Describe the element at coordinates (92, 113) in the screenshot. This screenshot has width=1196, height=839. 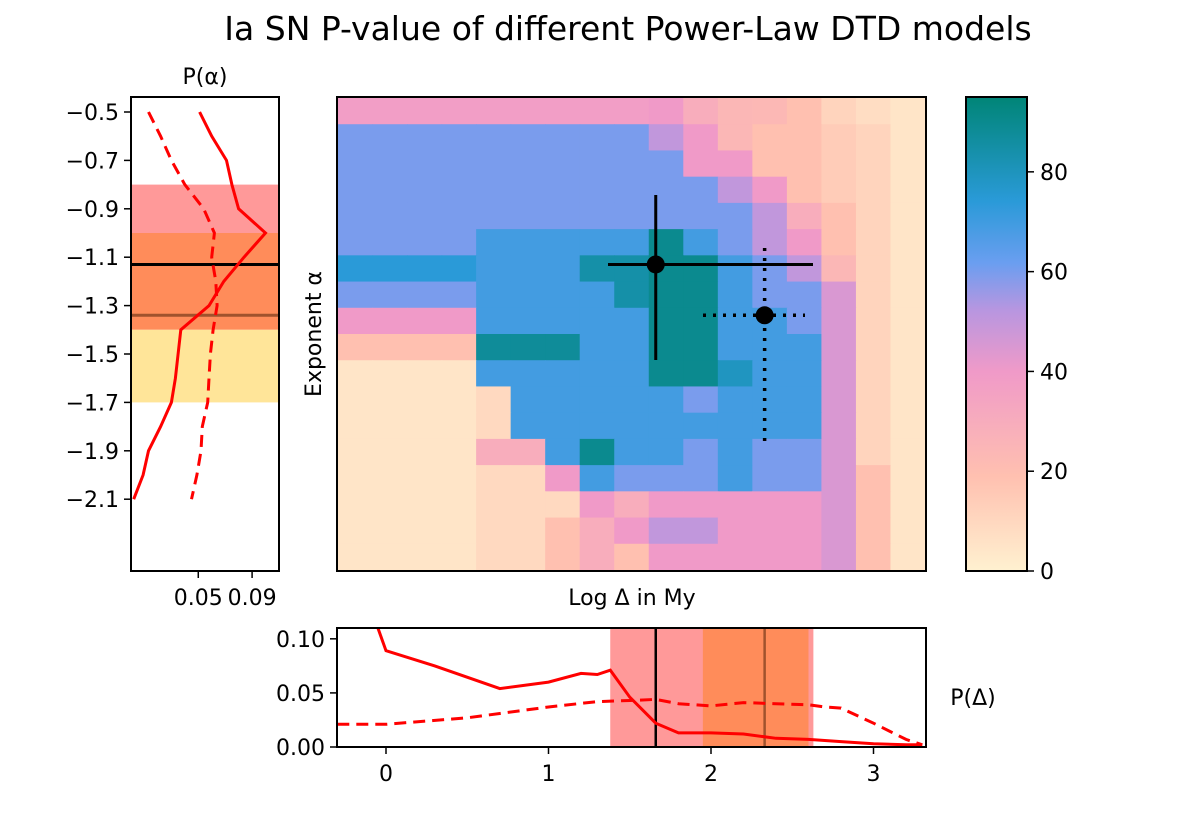
I see `left-ytick-label: −0.5` at that location.